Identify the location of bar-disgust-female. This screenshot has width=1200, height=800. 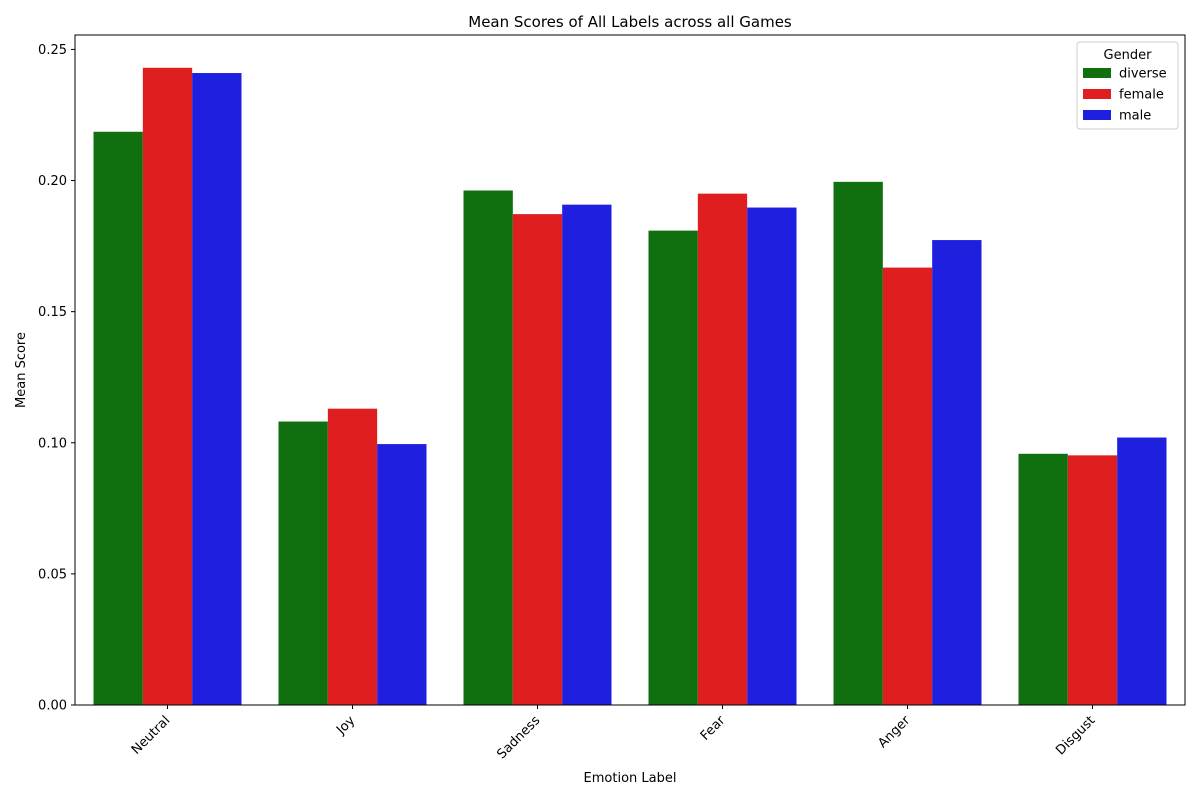
(1092, 580).